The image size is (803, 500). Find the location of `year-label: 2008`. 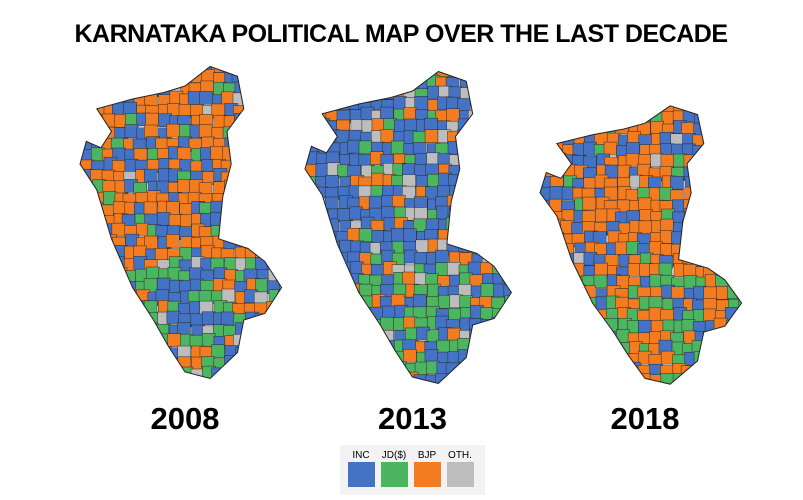

year-label: 2008 is located at coordinates (185, 418).